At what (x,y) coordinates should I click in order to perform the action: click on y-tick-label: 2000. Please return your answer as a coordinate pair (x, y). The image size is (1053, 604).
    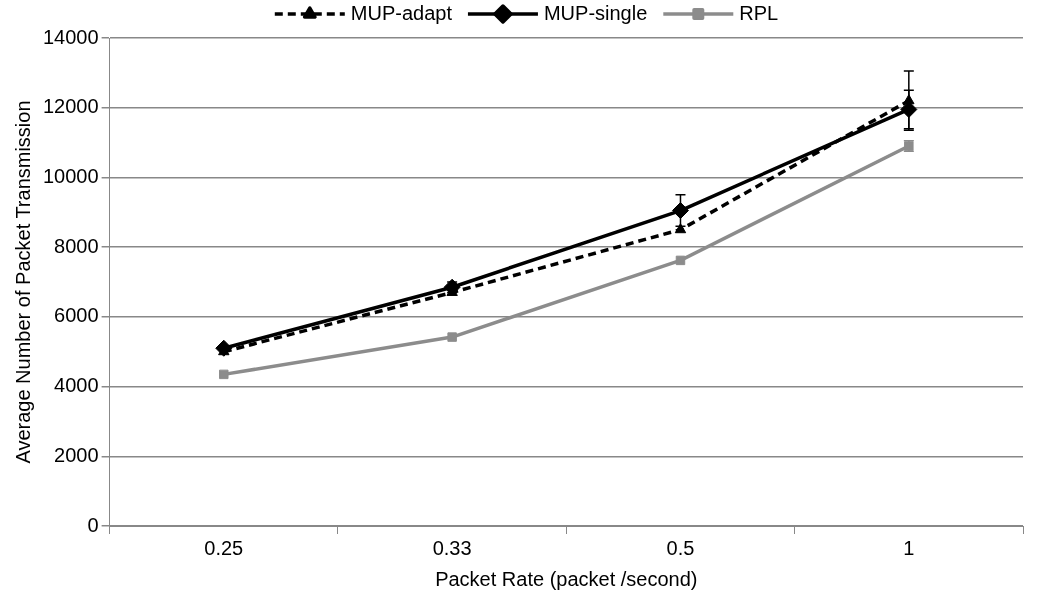
    Looking at the image, I should click on (76, 454).